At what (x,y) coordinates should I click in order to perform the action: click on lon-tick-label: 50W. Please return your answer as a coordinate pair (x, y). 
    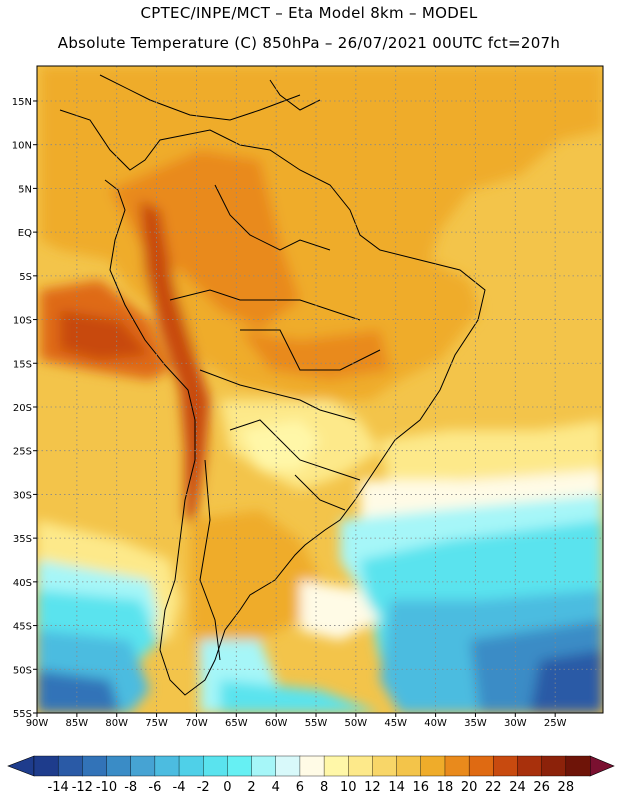
    Looking at the image, I should click on (356, 723).